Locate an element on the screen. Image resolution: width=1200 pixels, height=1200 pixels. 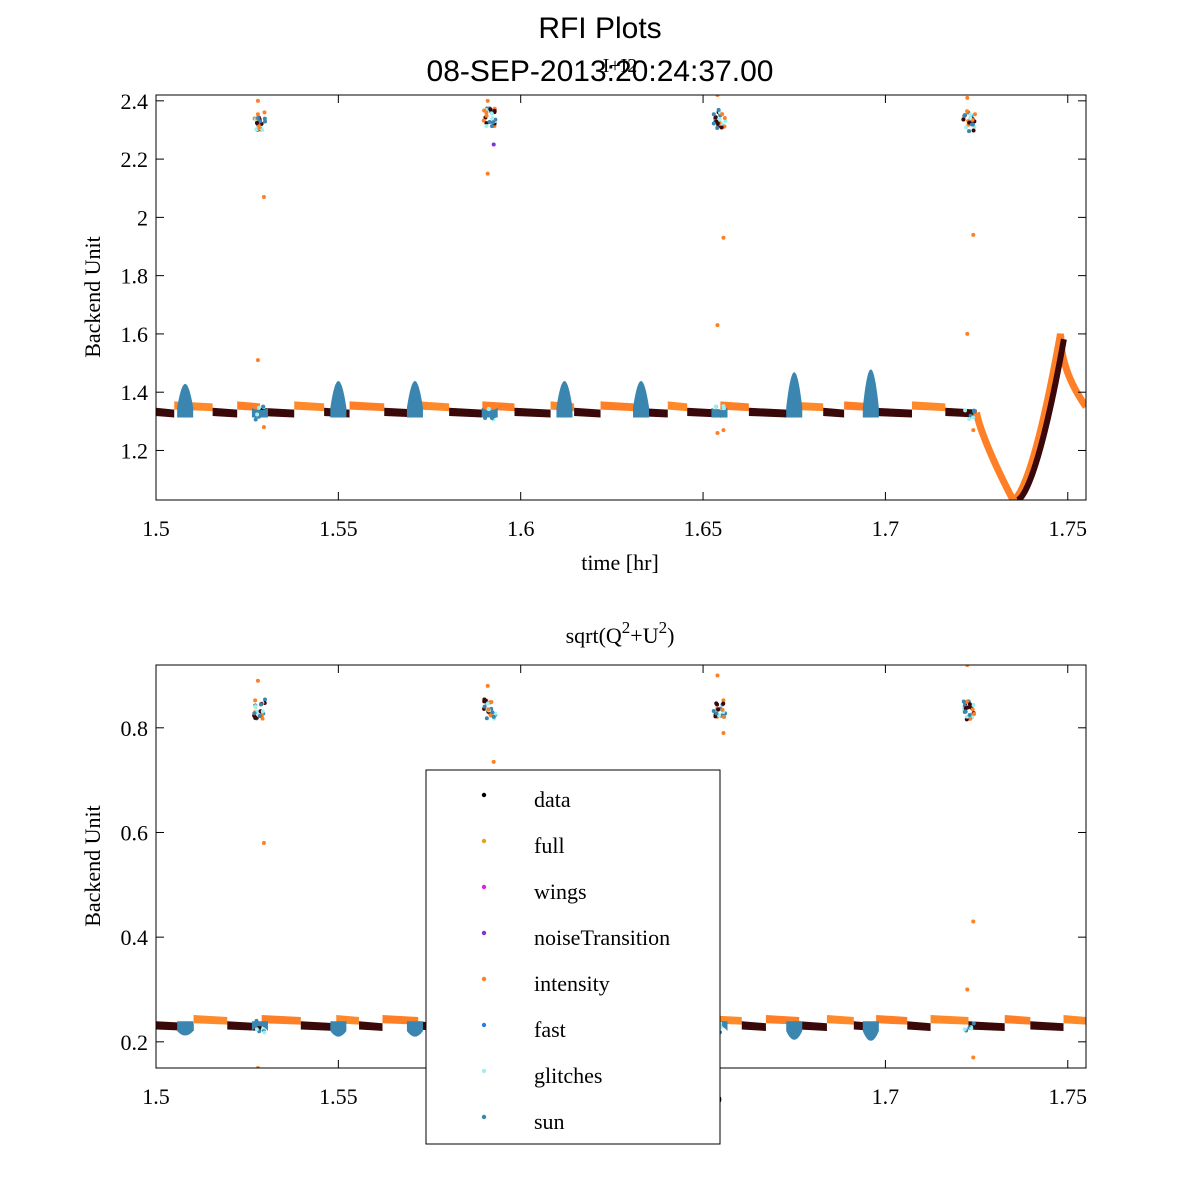
y-tick-label: 0.4 is located at coordinates (135, 937).